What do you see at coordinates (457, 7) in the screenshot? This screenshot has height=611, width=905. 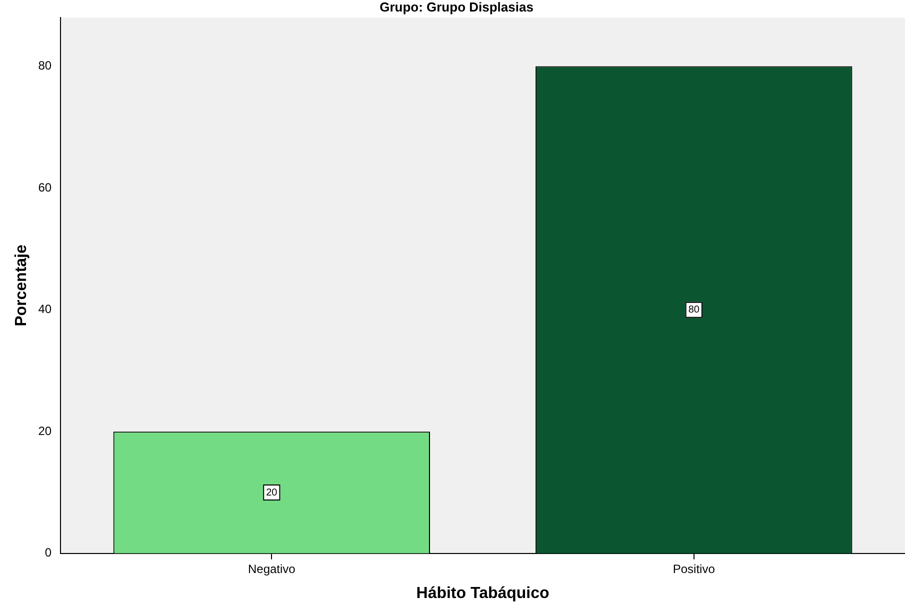 I see `chart-title: Grupo: Grupo Displasias` at bounding box center [457, 7].